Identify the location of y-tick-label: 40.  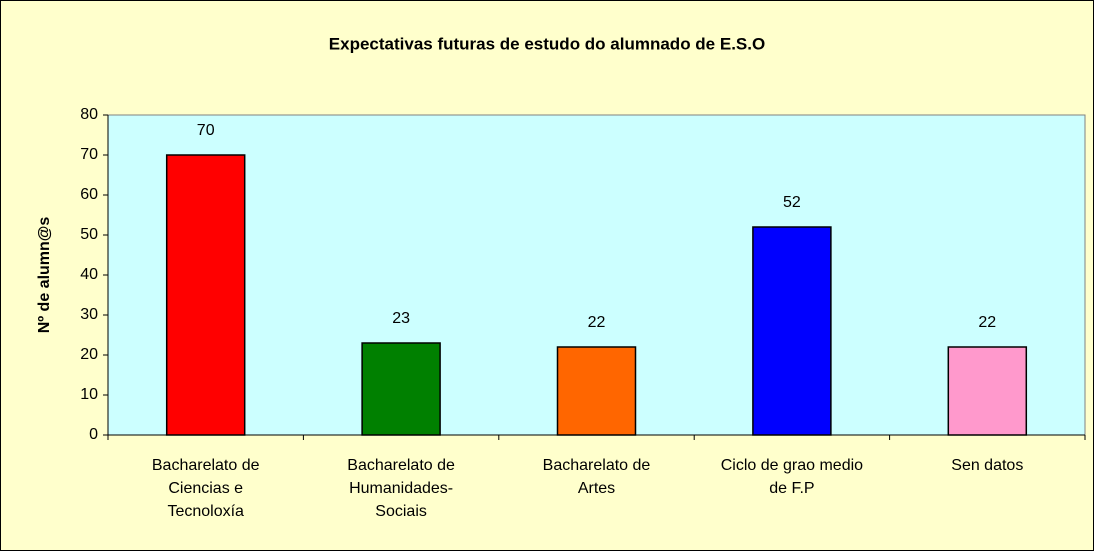
(89, 274).